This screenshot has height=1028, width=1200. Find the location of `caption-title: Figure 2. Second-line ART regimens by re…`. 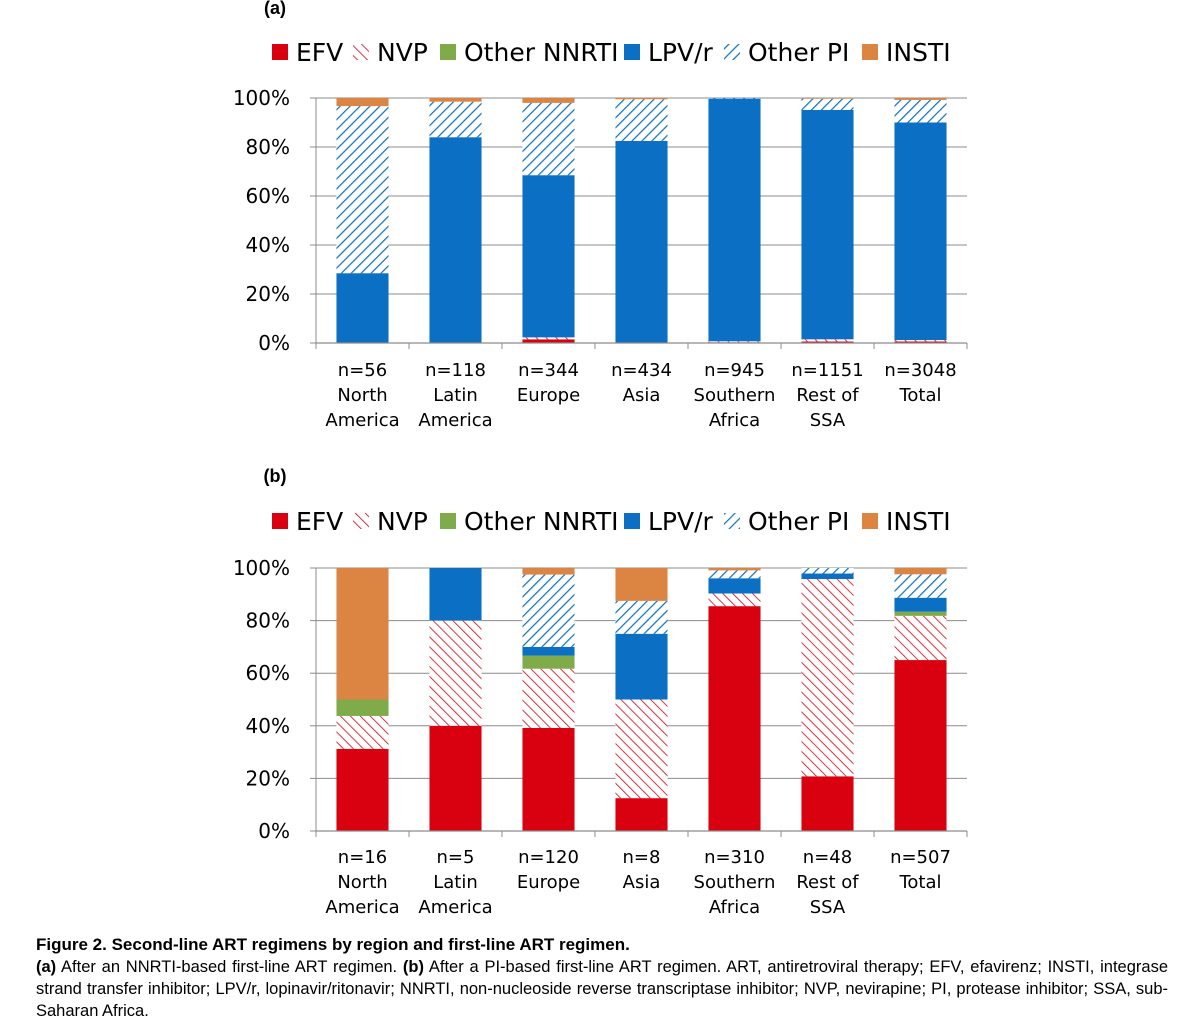

caption-title: Figure 2. Second-line ART regimens by re… is located at coordinates (333, 944).